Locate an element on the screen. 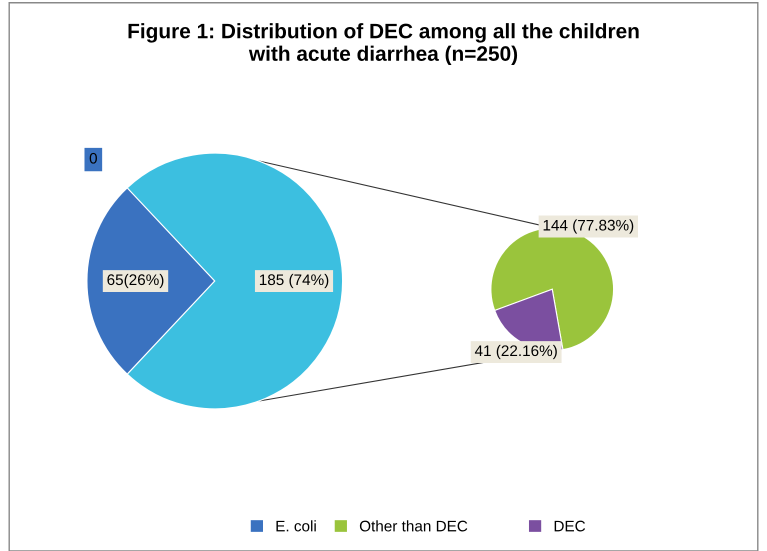 The height and width of the screenshot is (551, 767). data-label: 144 (77.83%) is located at coordinates (589, 226).